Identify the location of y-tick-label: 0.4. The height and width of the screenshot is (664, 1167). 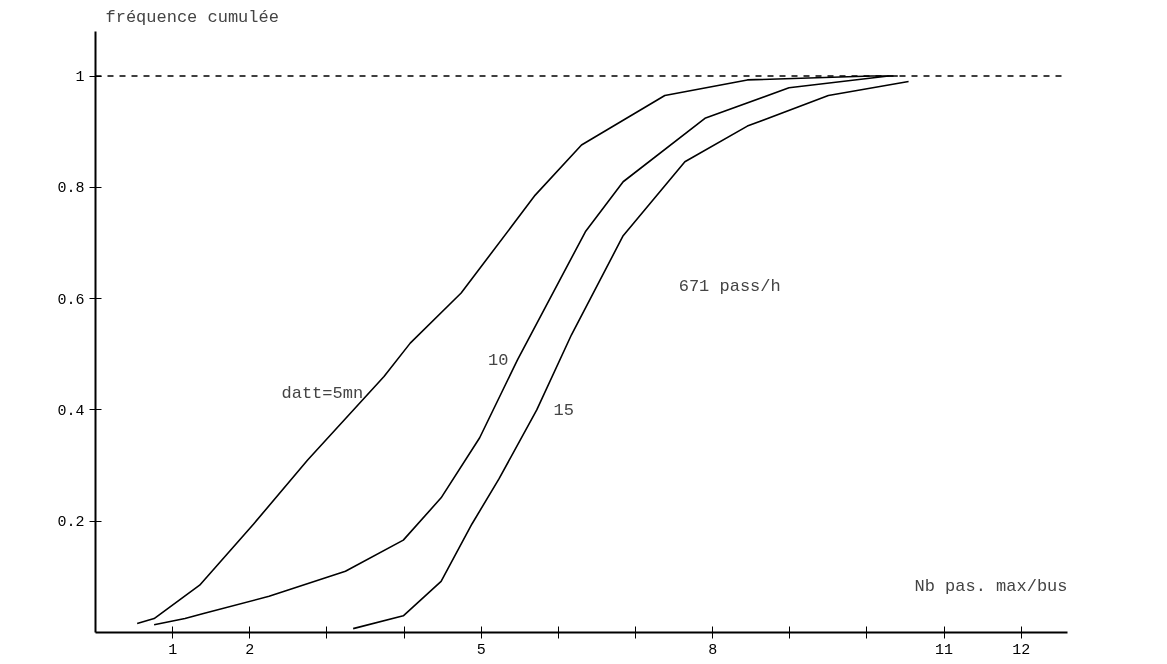
(71, 411).